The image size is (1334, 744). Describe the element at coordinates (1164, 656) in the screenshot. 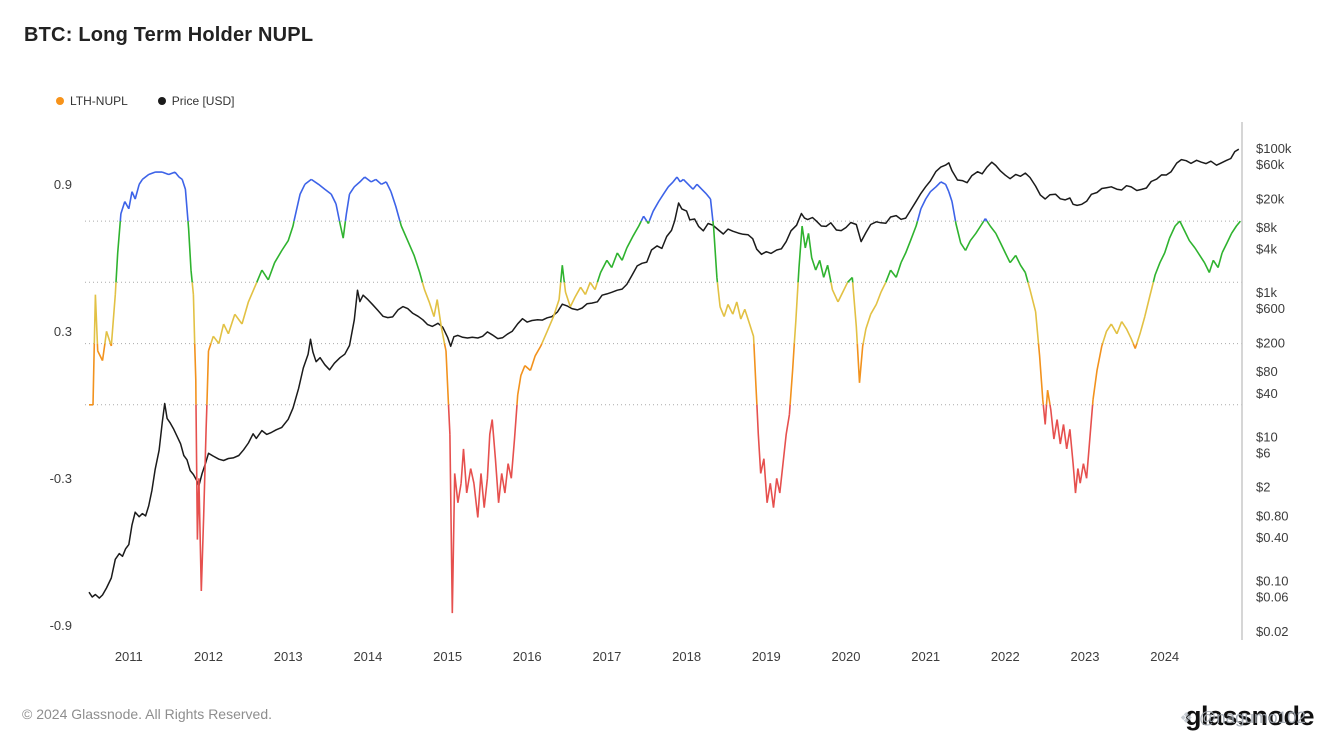

I see `x-axis-tick: 2024` at that location.